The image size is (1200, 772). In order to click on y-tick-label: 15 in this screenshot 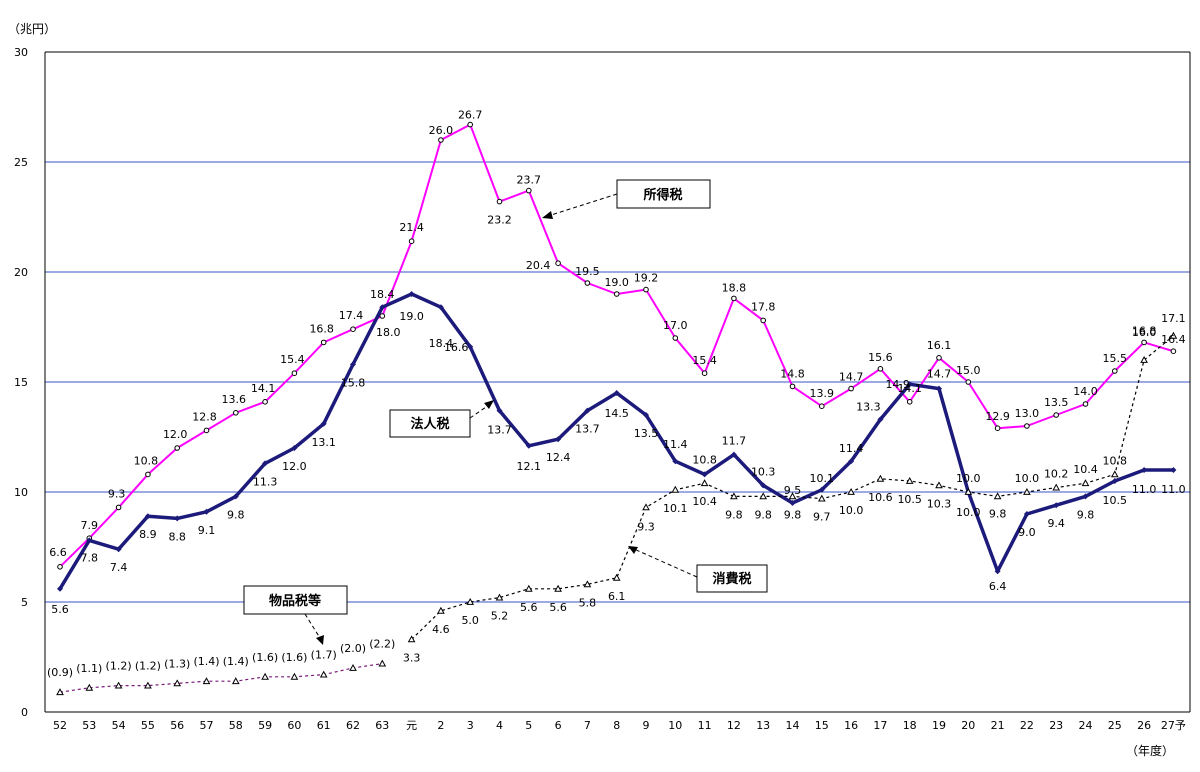, I will do `click(21, 382)`.